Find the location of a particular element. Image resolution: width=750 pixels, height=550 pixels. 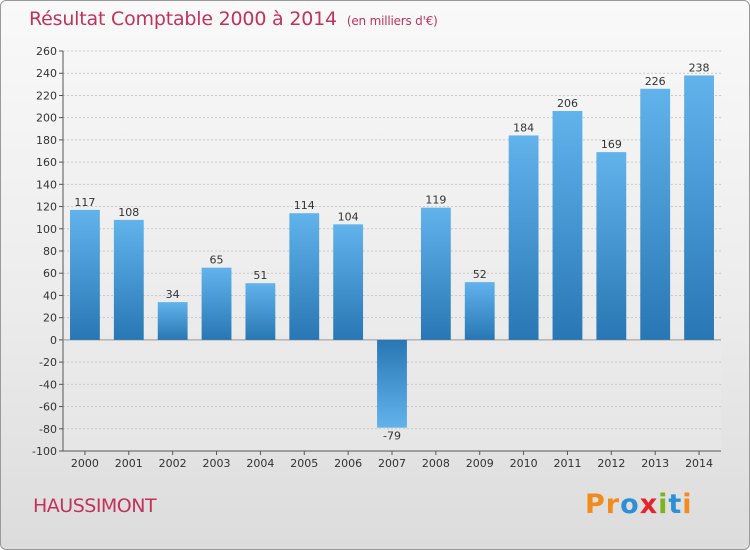

bar-2003 is located at coordinates (216, 303).